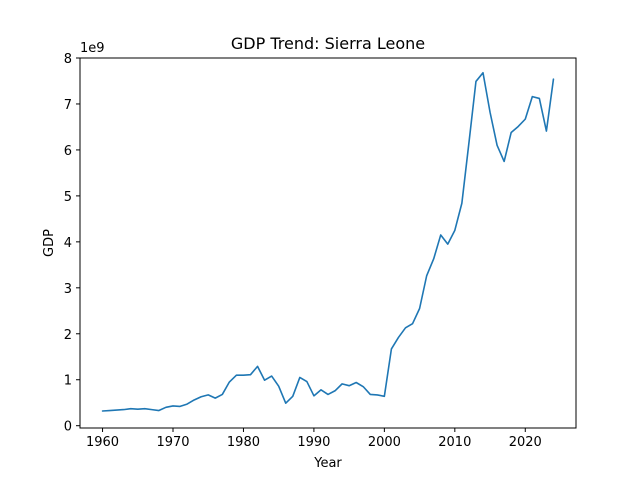 The image size is (640, 485). What do you see at coordinates (328, 43) in the screenshot?
I see `chart-title: GDP Trend: Sierra Leone` at bounding box center [328, 43].